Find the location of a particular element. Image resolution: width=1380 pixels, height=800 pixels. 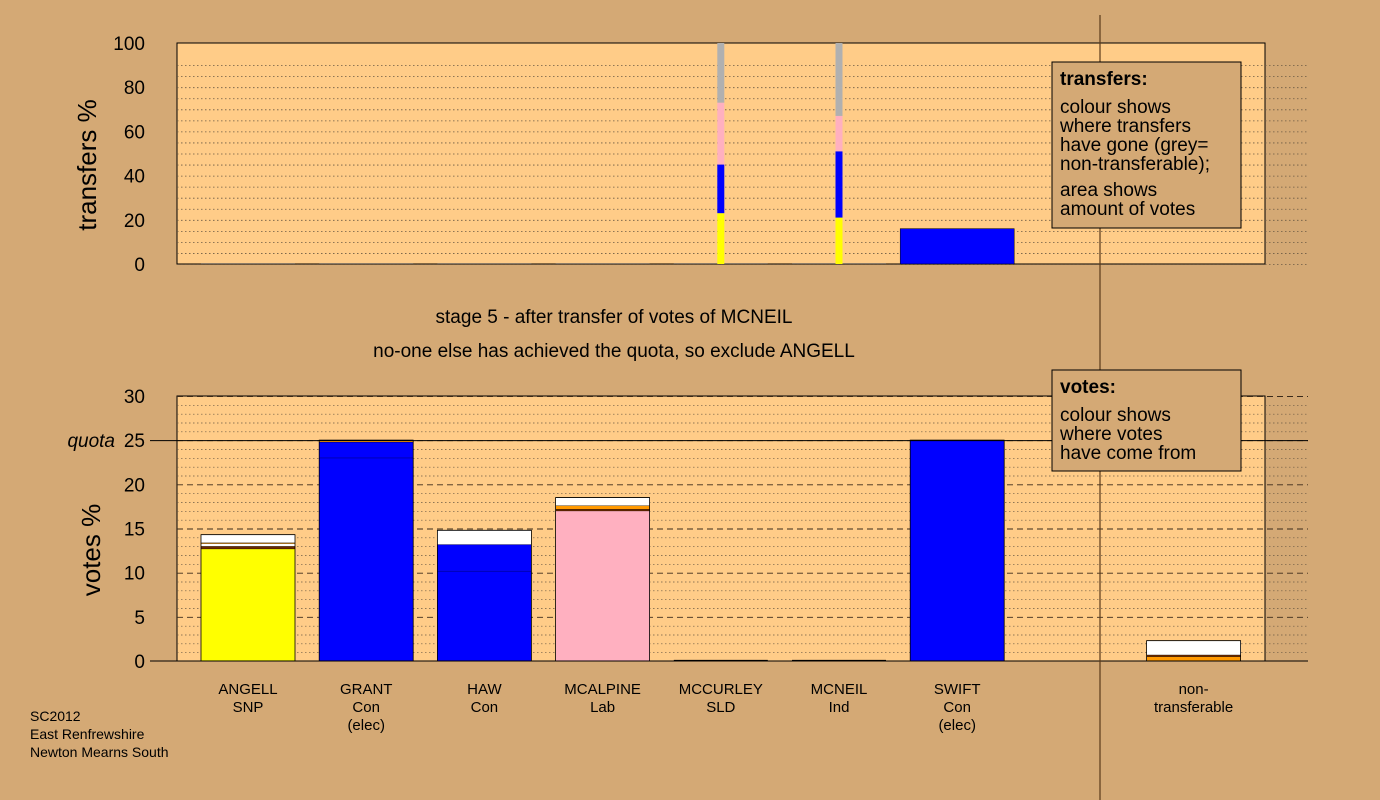

transfers-legend-line: non-transferable); is located at coordinates (1135, 164).